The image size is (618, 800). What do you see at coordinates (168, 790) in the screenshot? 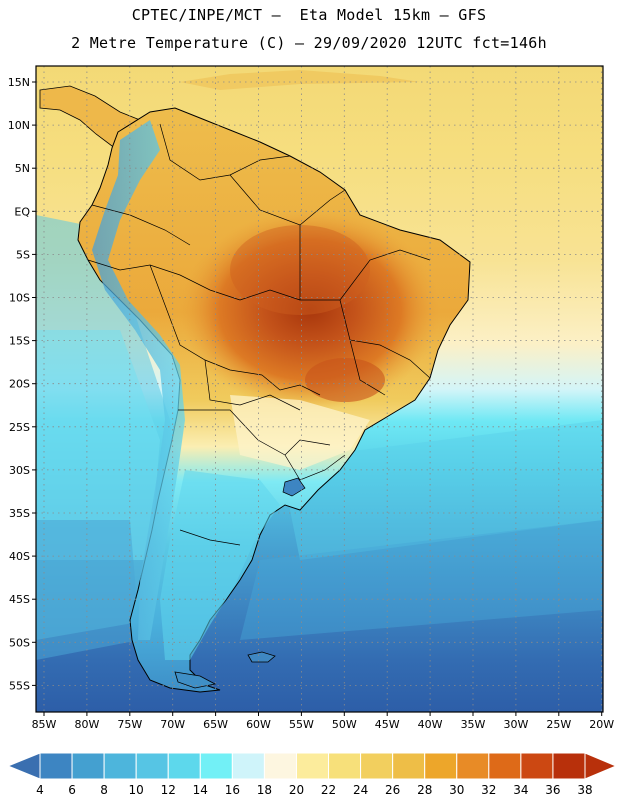
I see `colorbar-label: 12` at bounding box center [168, 790].